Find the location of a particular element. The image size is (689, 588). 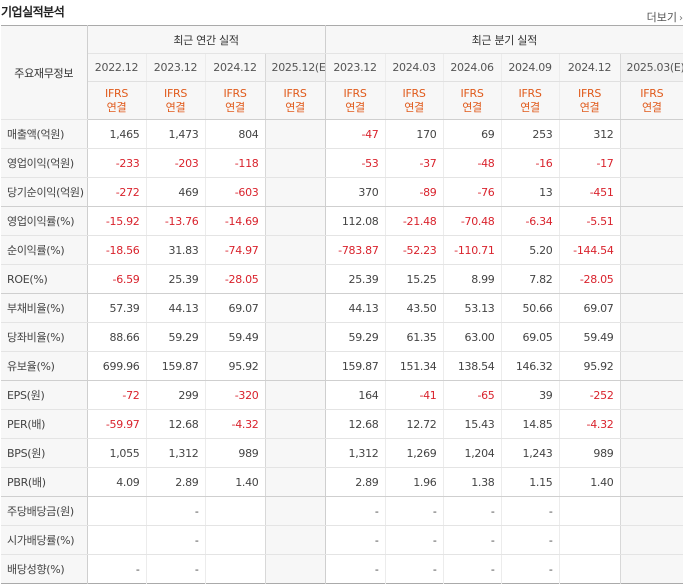

table-row: 영업이익(억원) -233 -203 -118 -53 -37 -48 -16 -17 is located at coordinates (342, 163).